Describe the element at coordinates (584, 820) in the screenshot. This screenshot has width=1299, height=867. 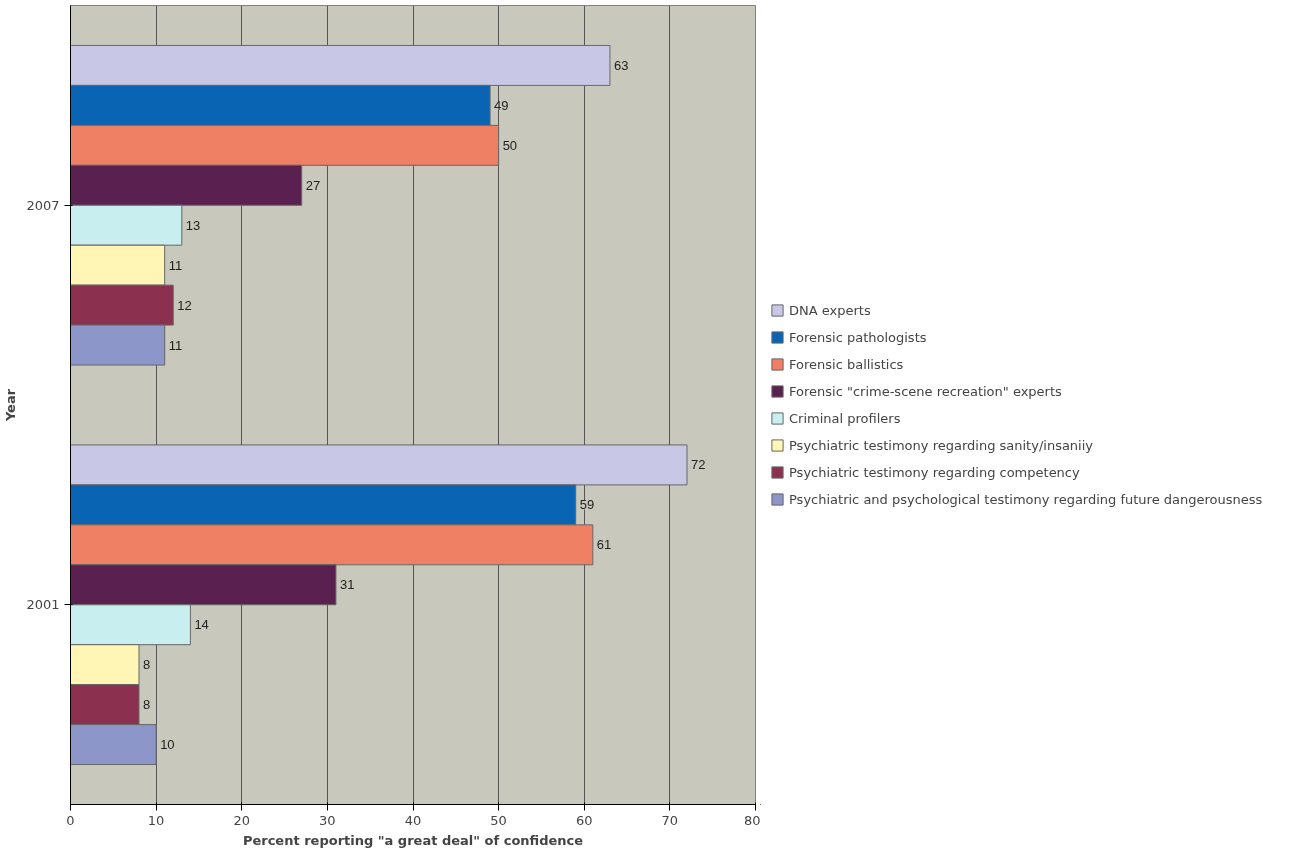
I see `x-tick-label: 60` at that location.